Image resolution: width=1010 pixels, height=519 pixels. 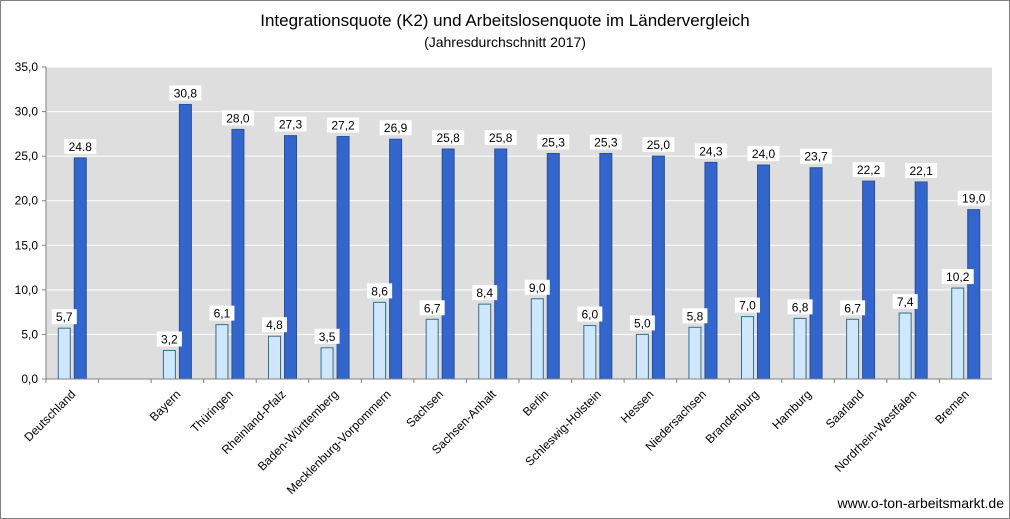 I want to click on category-label: Deutschland, so click(x=49, y=415).